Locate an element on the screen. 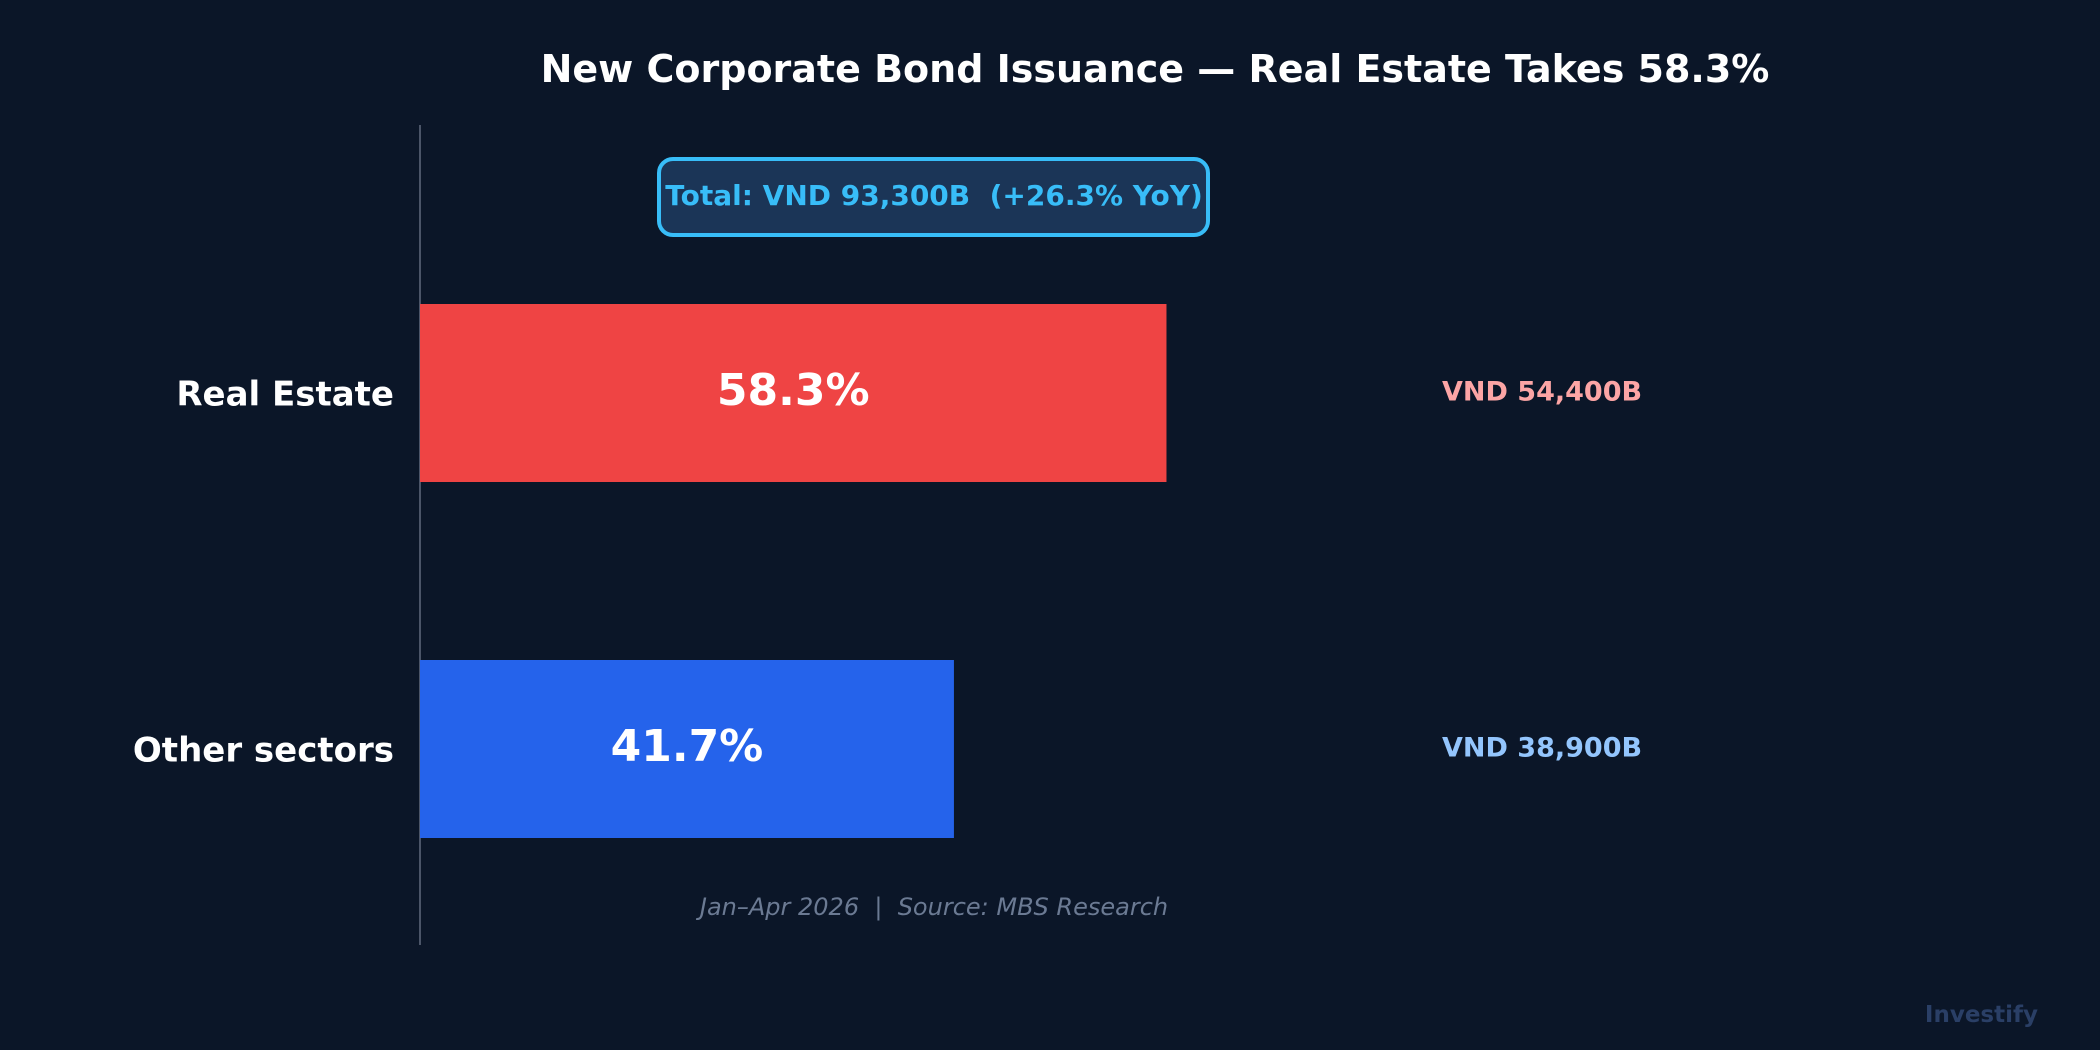 Image resolution: width=2100 pixels, height=1050 pixels. bar-real-estate is located at coordinates (793, 393).